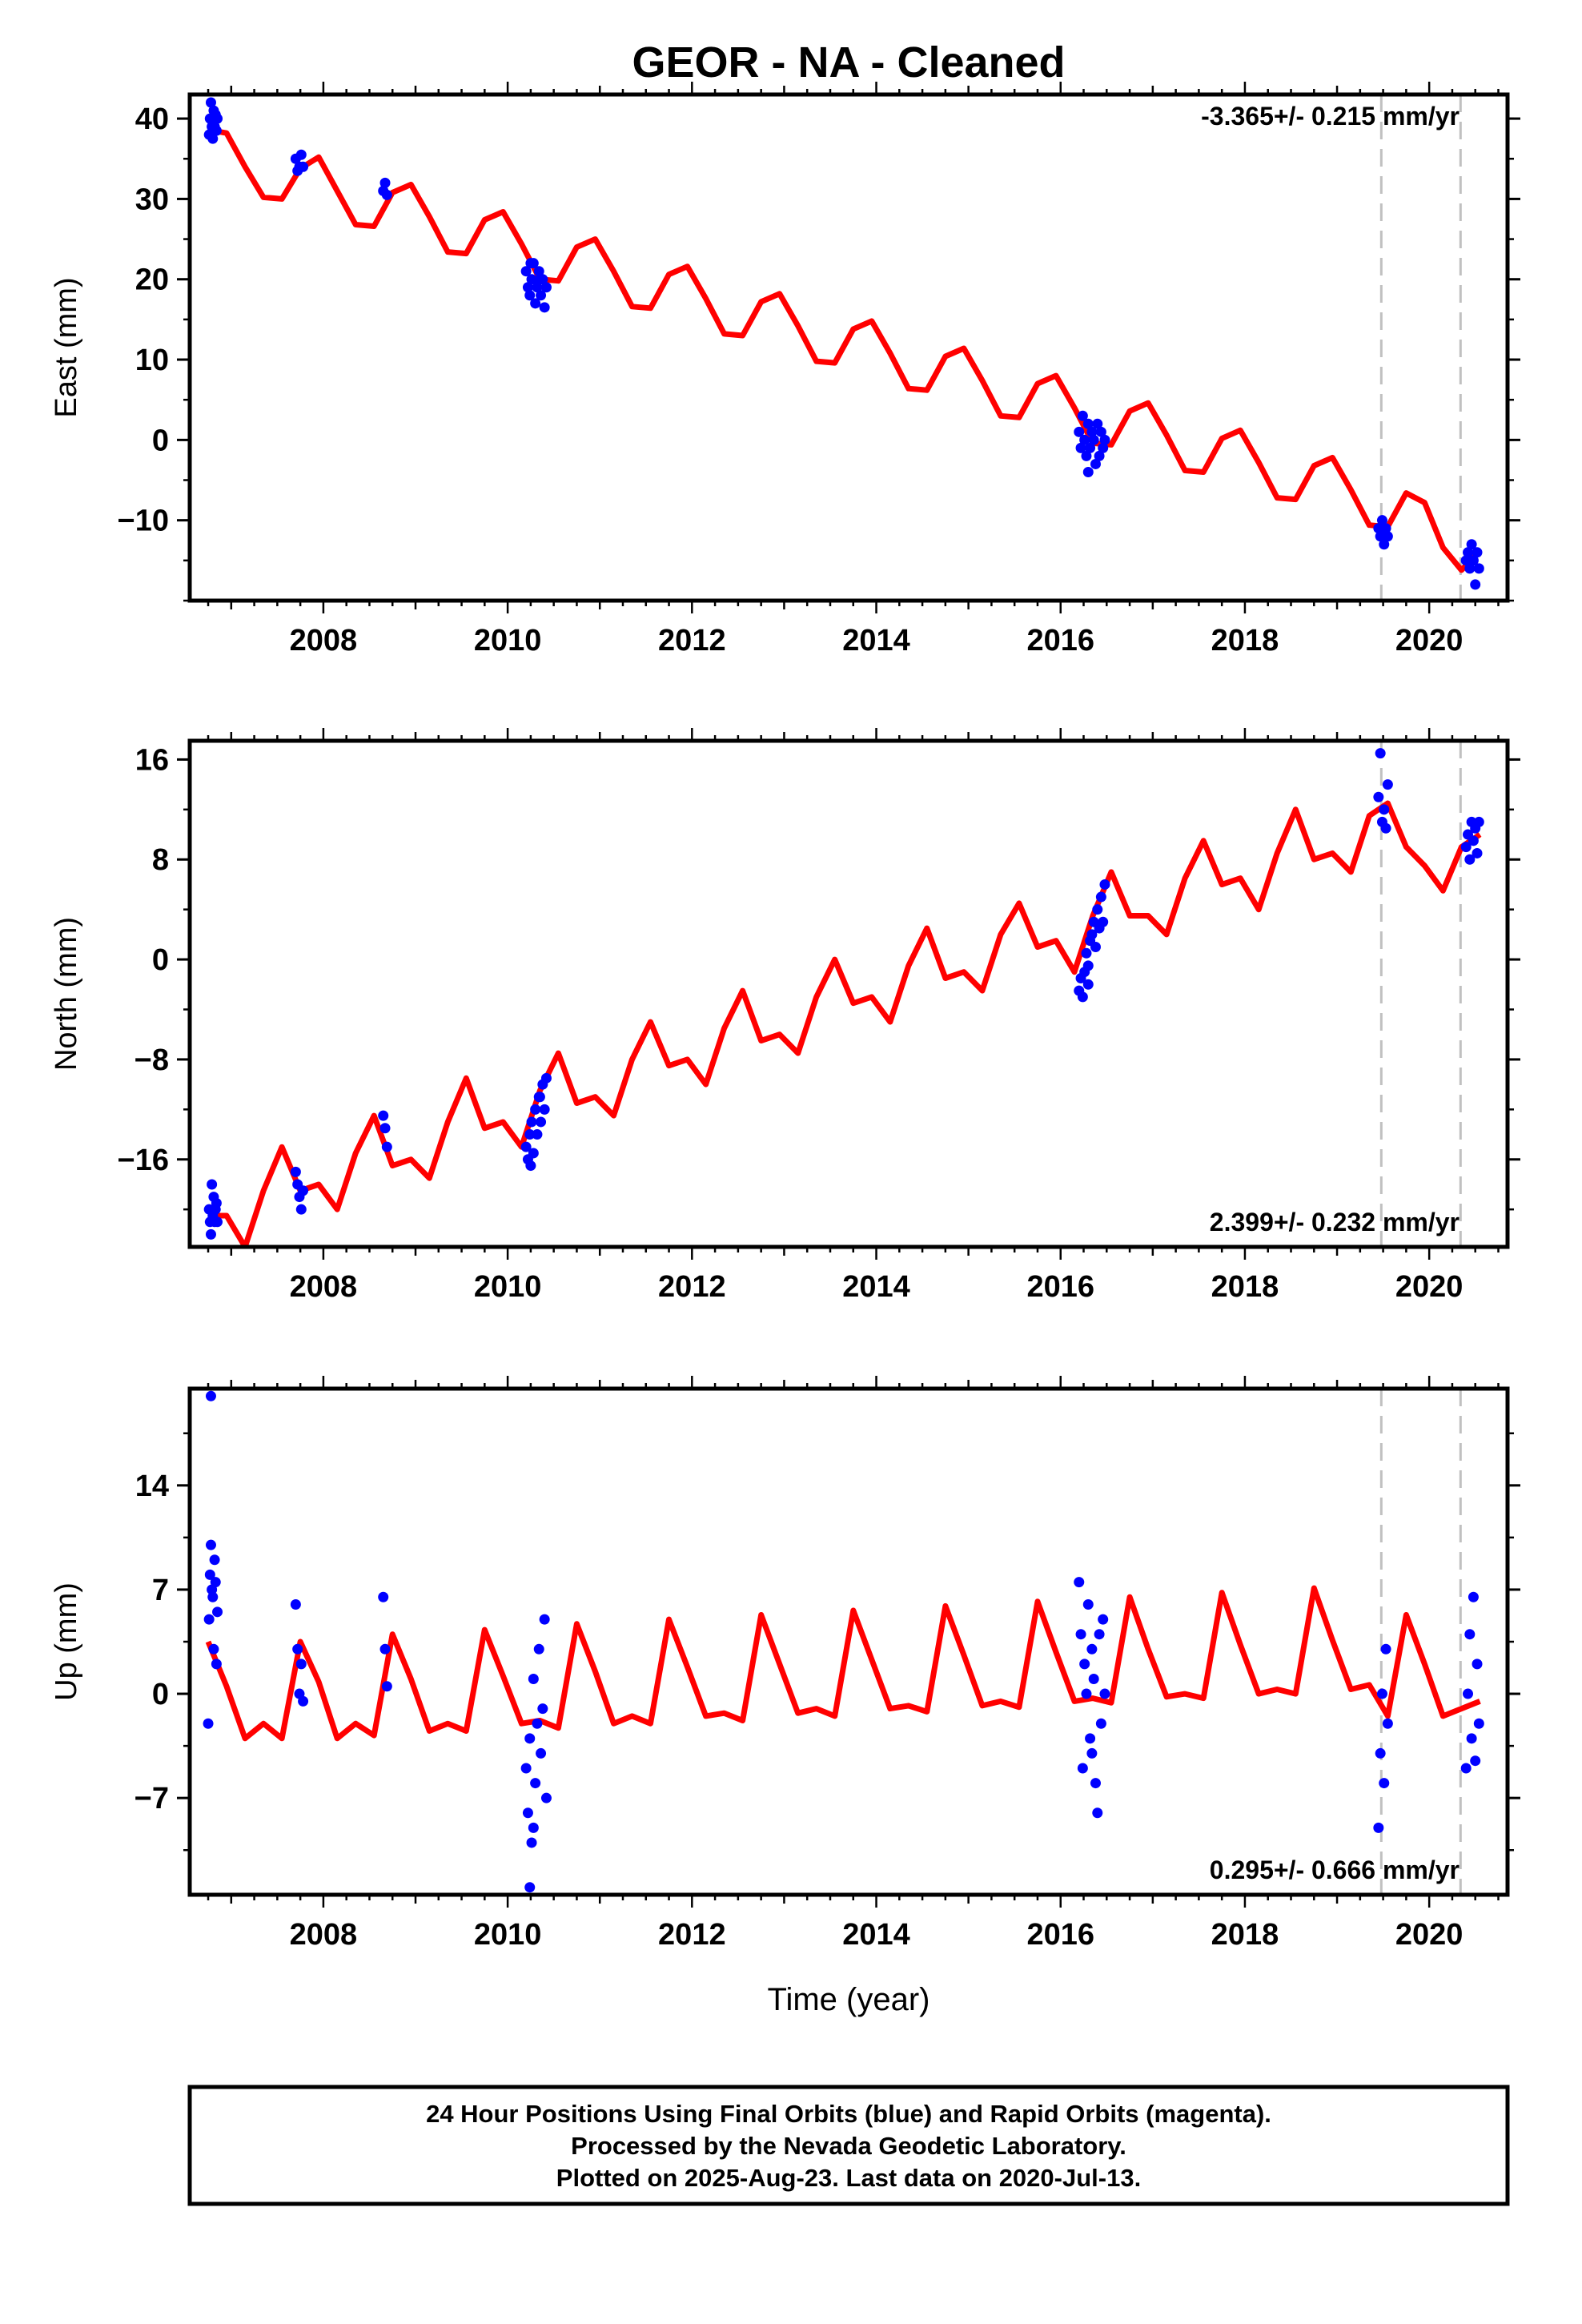  Describe the element at coordinates (161, 1694) in the screenshot. I see `up-y-tick-label: 0` at that location.